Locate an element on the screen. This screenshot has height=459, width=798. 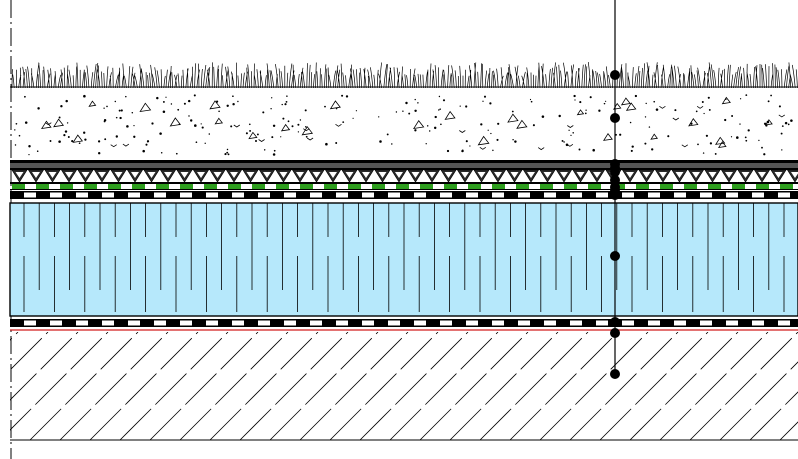
vegetation-layer is located at coordinates (404, 75).